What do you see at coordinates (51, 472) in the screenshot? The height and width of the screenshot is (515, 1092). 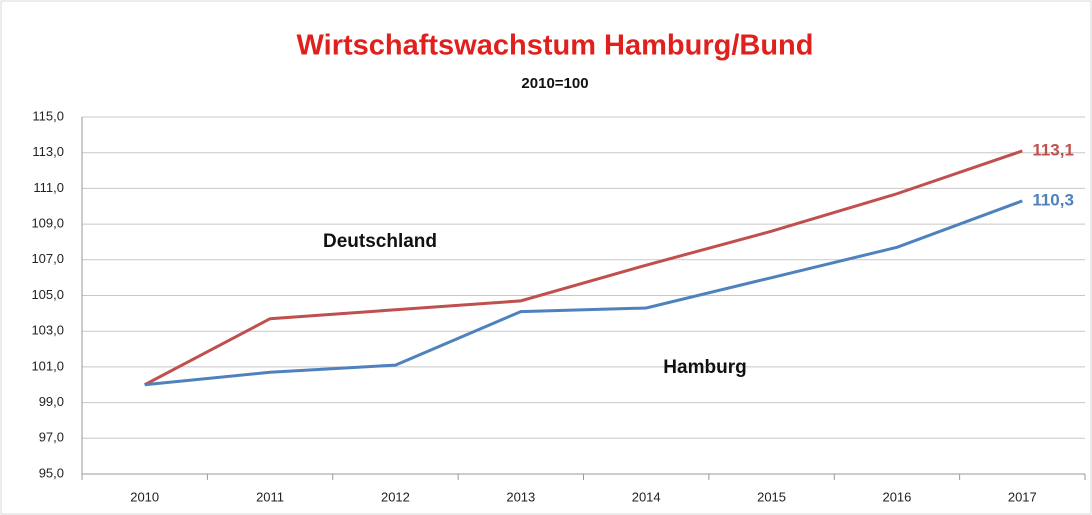 I see `y-tick-label: 95,0` at bounding box center [51, 472].